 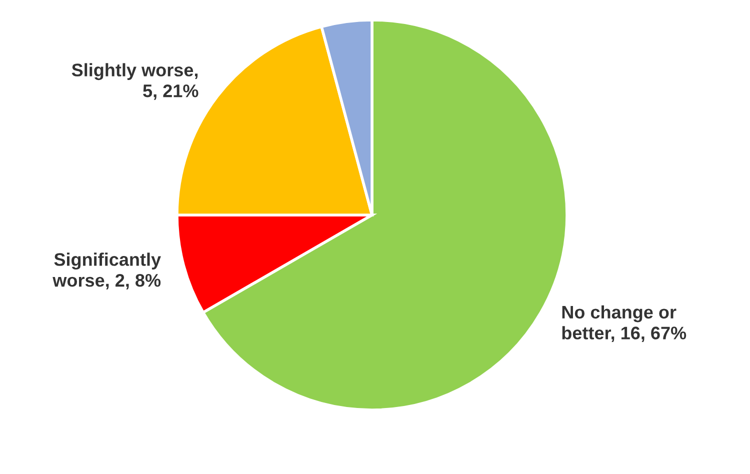 What do you see at coordinates (624, 323) in the screenshot?
I see `slice-label: No change or better, 16, 67%` at bounding box center [624, 323].